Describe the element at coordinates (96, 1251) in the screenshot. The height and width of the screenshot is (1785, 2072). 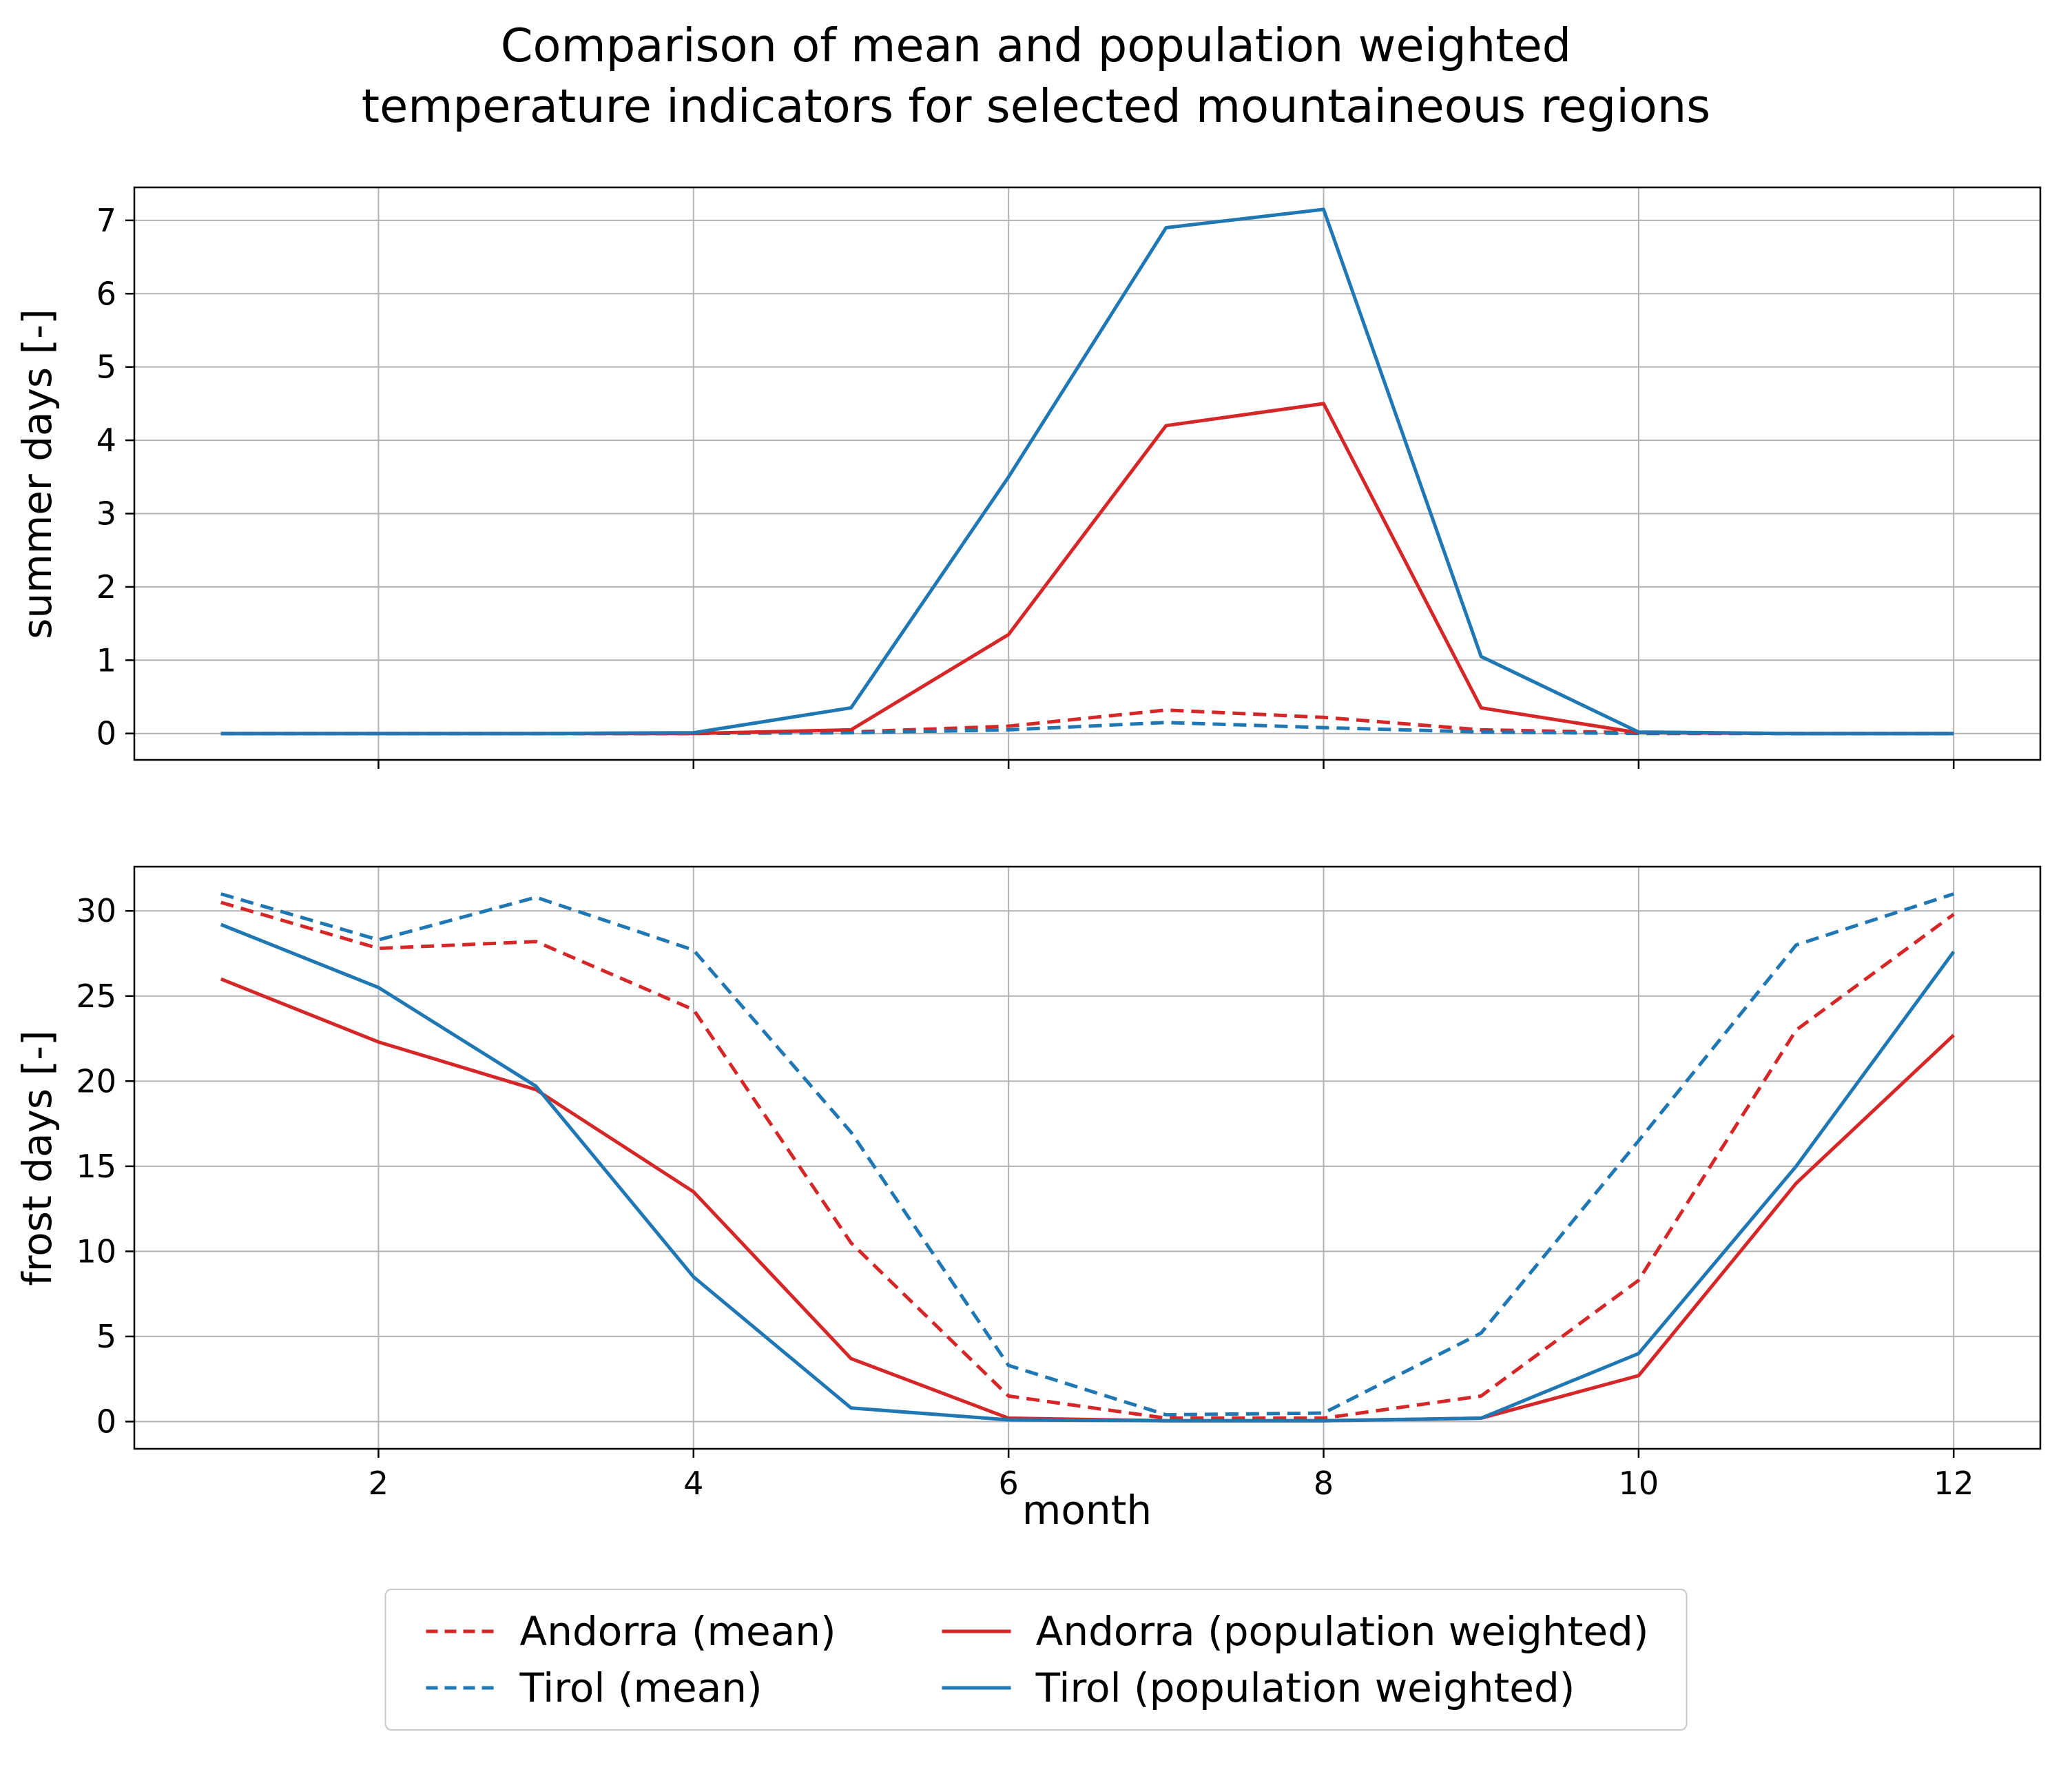
I see `y-tick-label: 10` at that location.